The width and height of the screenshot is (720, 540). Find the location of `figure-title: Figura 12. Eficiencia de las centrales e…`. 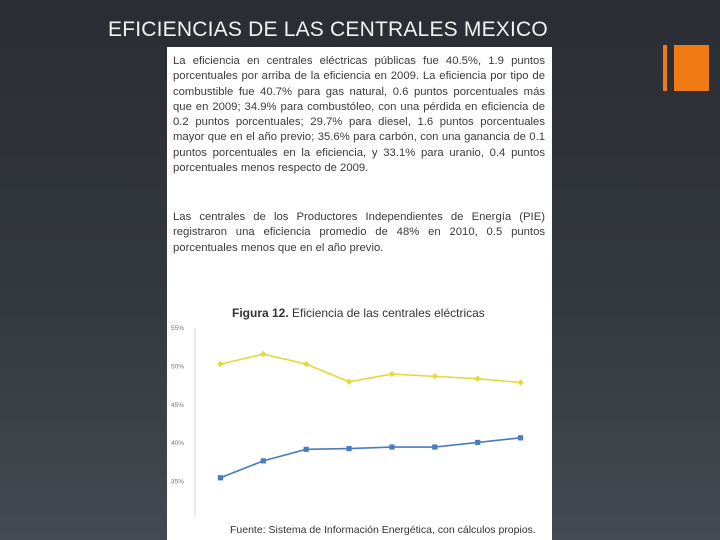

figure-title: Figura 12. Eficiencia de las centrales e… is located at coordinates (358, 313).